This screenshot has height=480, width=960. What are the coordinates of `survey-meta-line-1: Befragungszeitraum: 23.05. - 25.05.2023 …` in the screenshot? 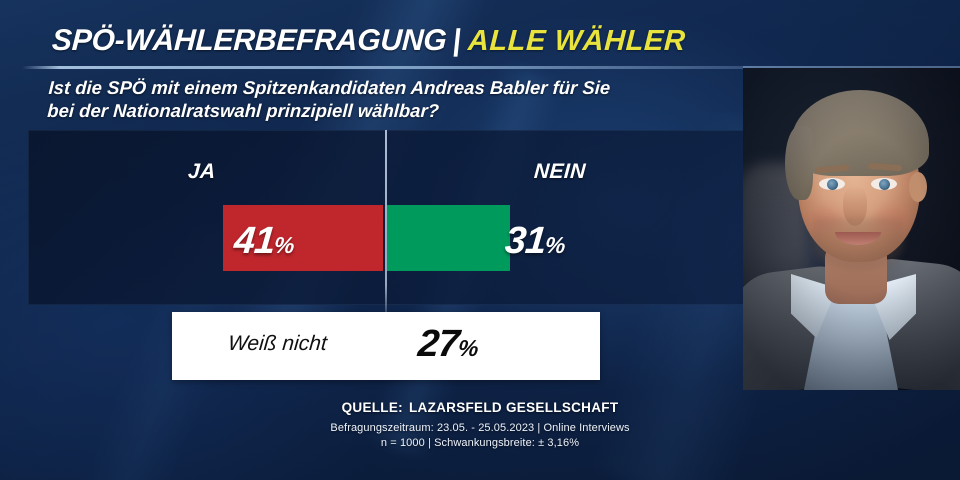 It's located at (480, 428).